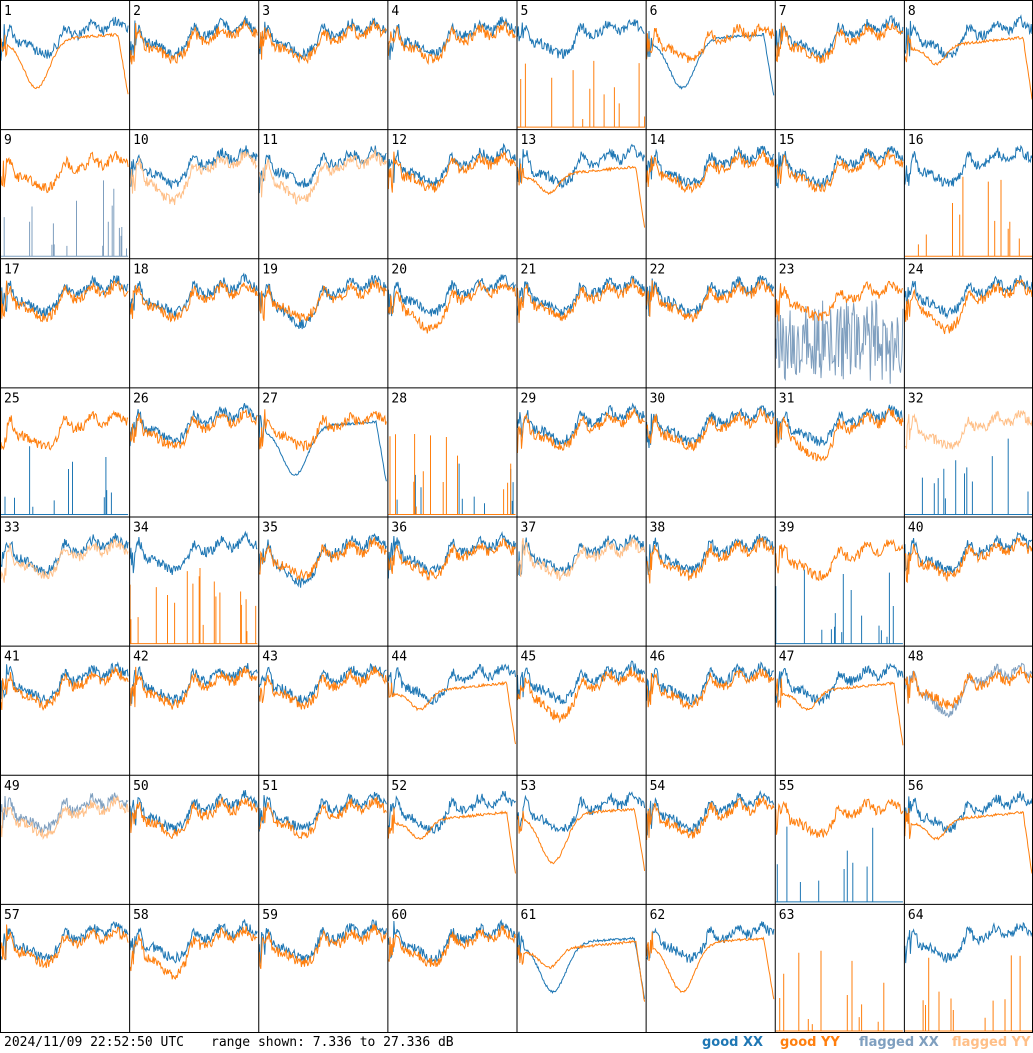 The width and height of the screenshot is (1033, 1053). Describe the element at coordinates (141, 915) in the screenshot. I see `panel-label-58: 58` at that location.